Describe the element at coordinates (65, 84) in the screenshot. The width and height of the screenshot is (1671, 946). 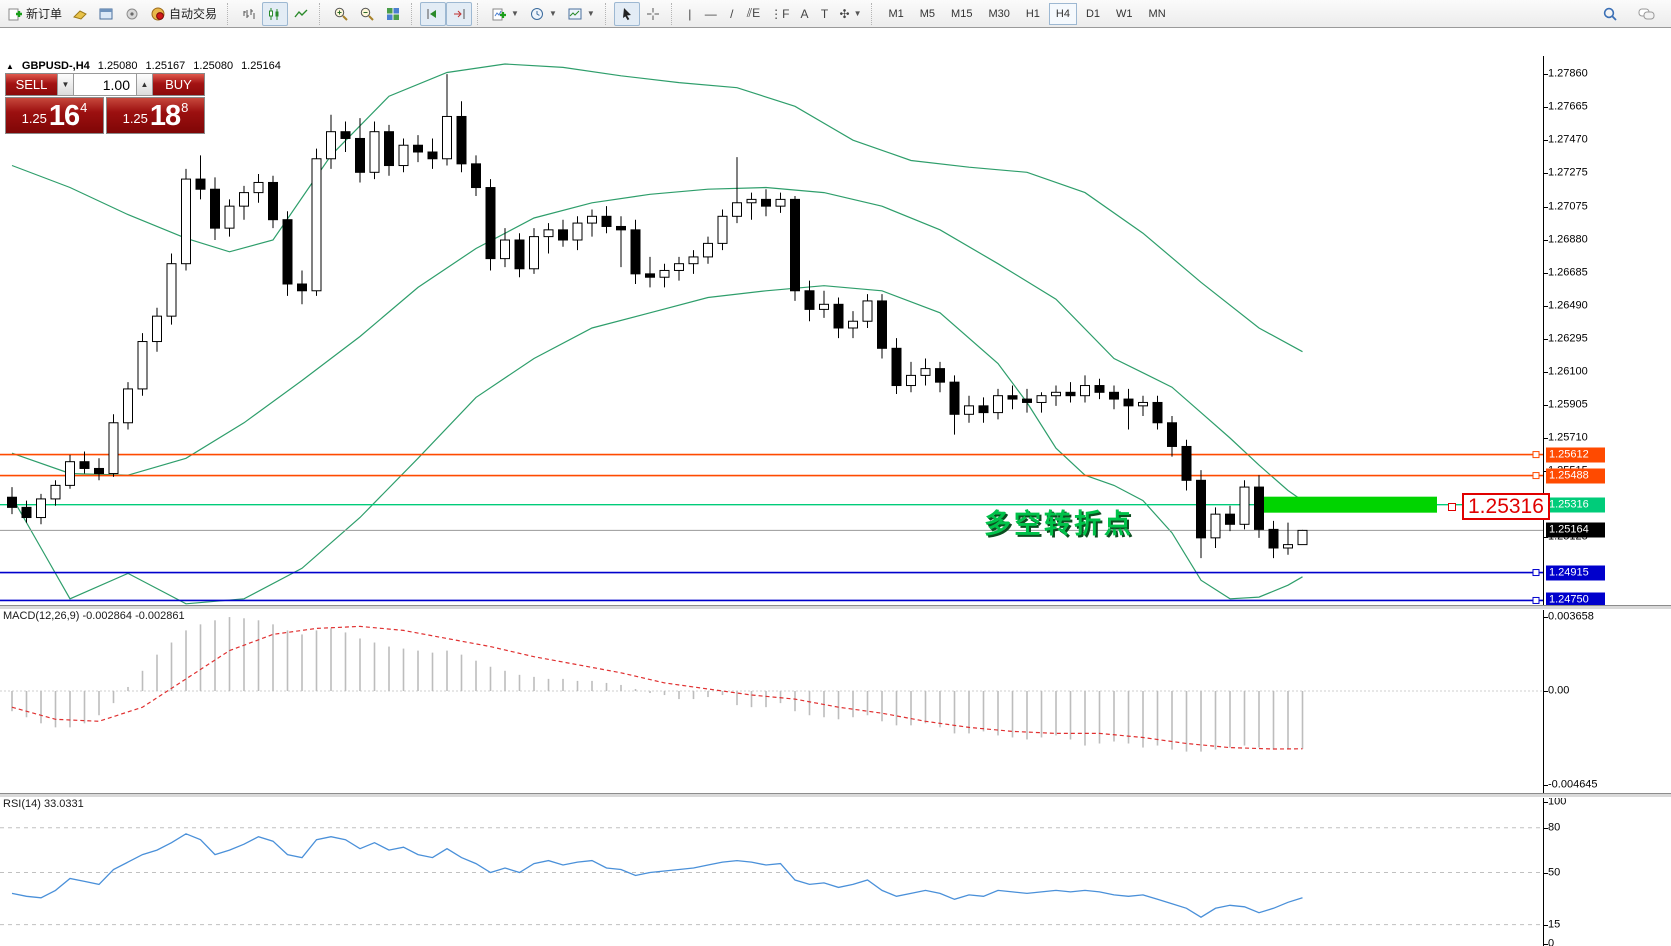
I see `volume-decrease-button: ▼` at that location.